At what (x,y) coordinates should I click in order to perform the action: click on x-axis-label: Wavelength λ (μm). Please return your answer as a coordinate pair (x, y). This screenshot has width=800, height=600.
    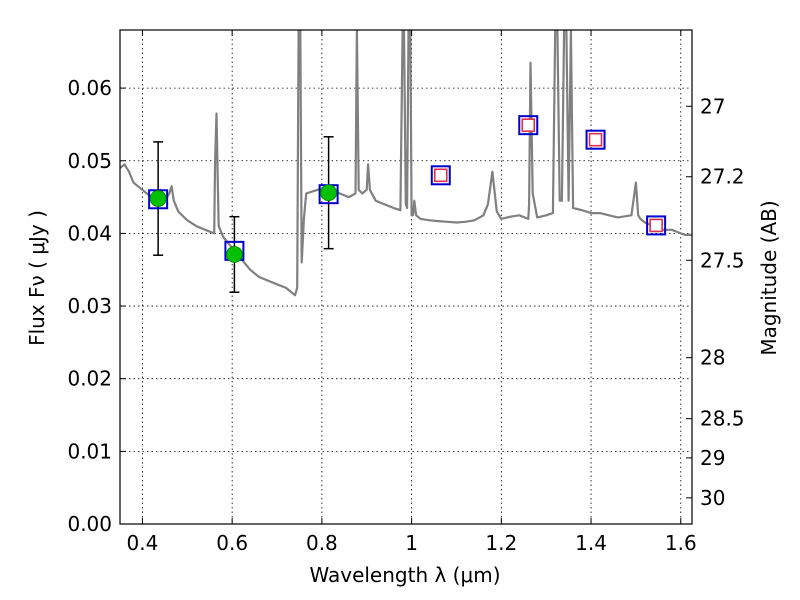
    Looking at the image, I should click on (404, 575).